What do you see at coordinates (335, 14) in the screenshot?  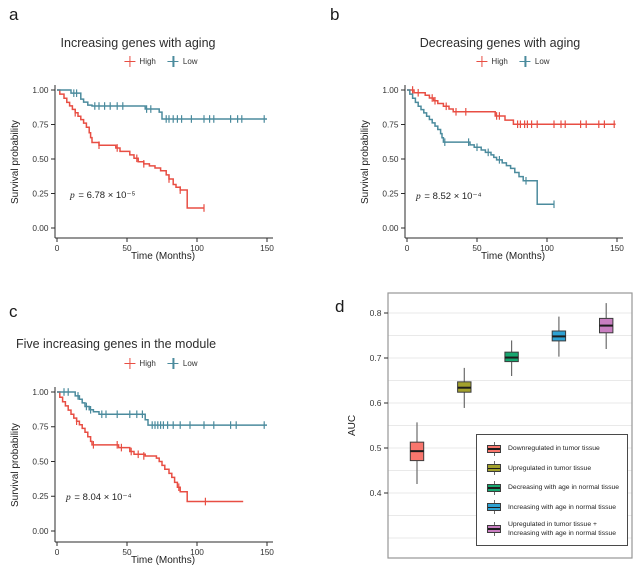 I see `panel-letter-b: b` at bounding box center [335, 14].